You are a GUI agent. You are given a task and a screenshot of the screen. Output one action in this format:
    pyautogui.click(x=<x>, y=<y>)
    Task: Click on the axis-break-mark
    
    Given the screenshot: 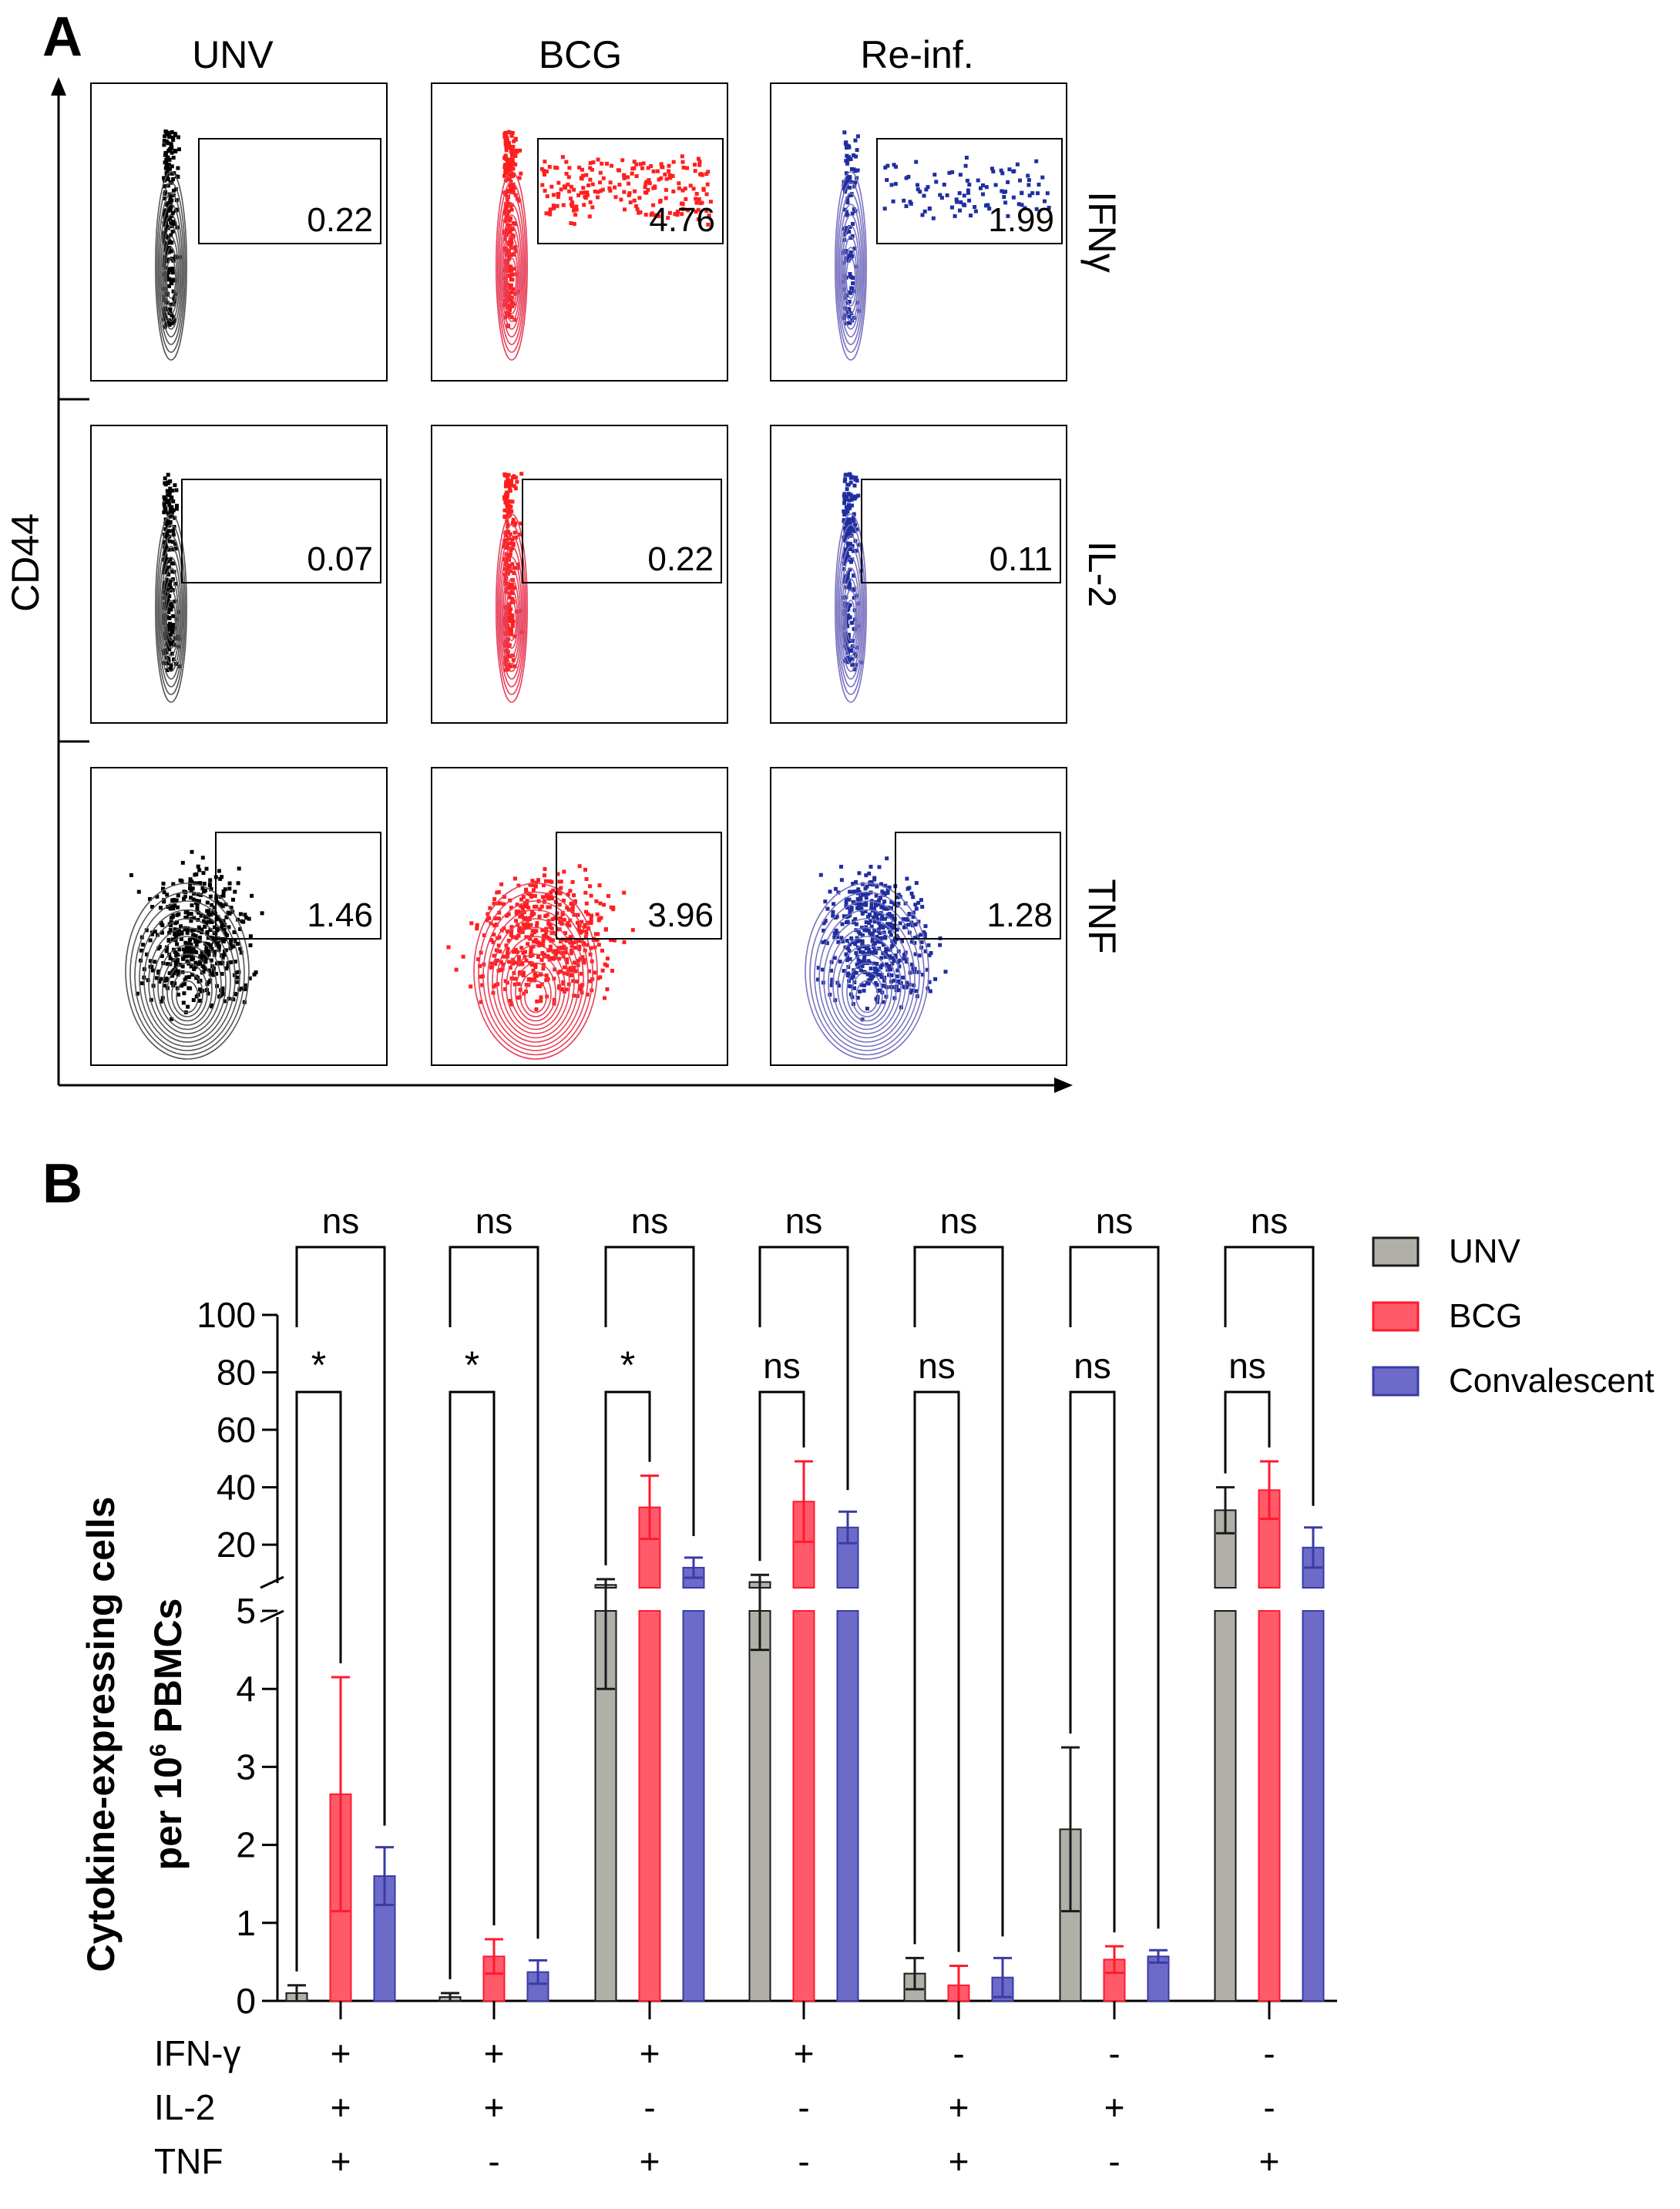 What is the action you would take?
    pyautogui.click(x=272, y=1616)
    